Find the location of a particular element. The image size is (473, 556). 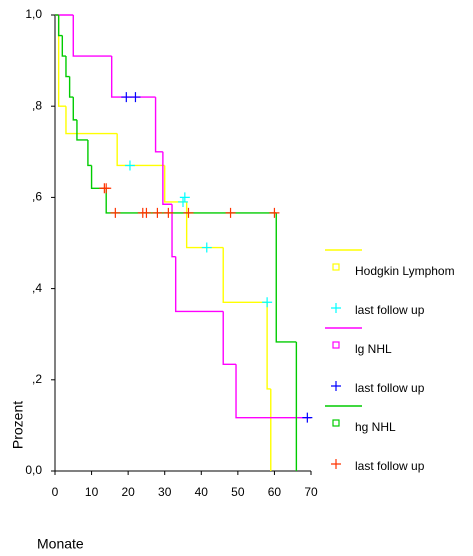

x-tick-label: 10 is located at coordinates (92, 492).